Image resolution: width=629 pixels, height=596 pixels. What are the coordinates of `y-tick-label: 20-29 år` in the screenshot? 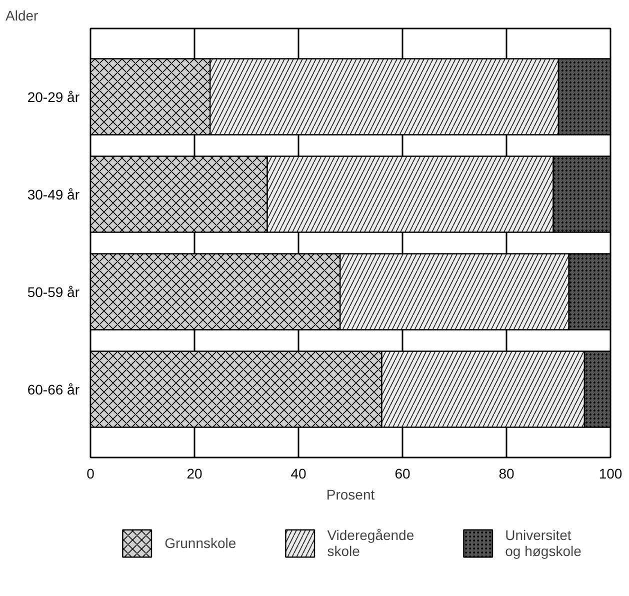 It's located at (53, 96).